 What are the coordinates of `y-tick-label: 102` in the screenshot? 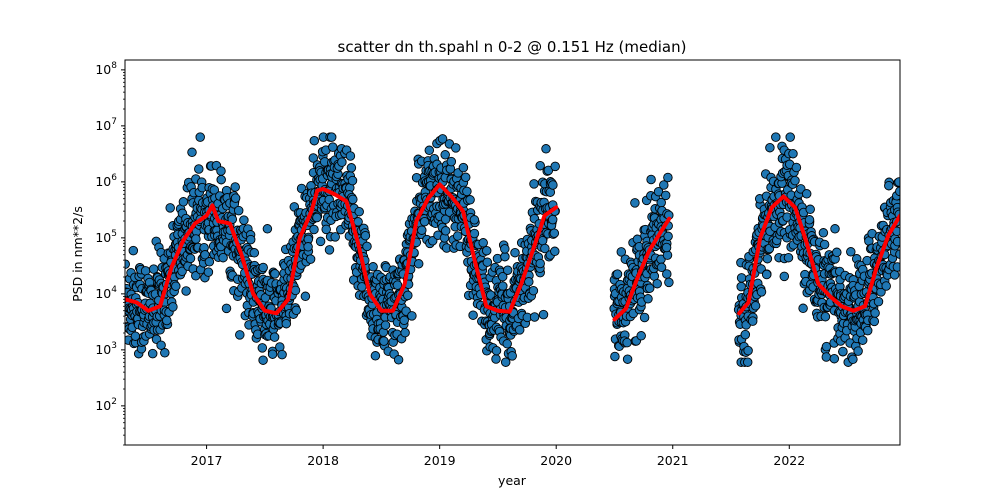 It's located at (106, 405).